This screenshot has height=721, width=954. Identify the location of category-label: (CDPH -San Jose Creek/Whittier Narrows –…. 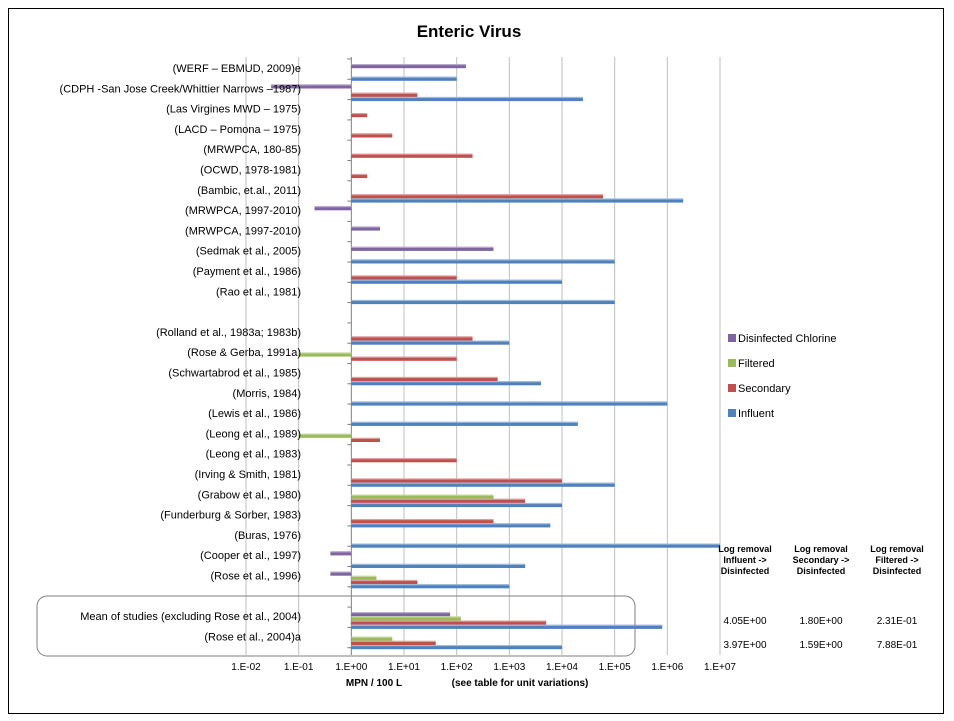
(180, 89).